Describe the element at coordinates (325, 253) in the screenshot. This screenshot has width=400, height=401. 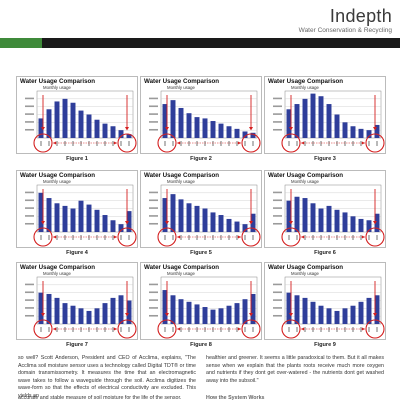
I see `figure-caption: Figure 6` at that location.